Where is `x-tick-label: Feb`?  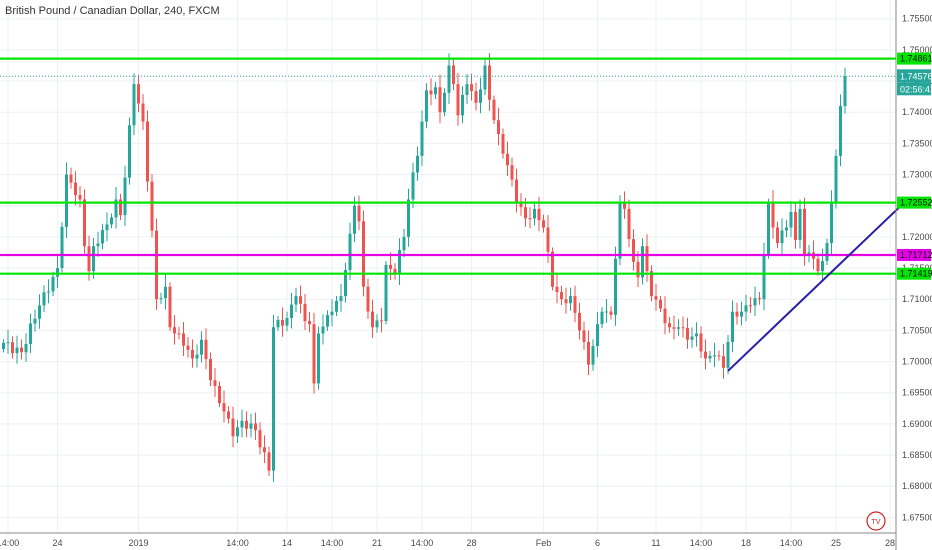
x-tick-label: Feb is located at coordinates (544, 543).